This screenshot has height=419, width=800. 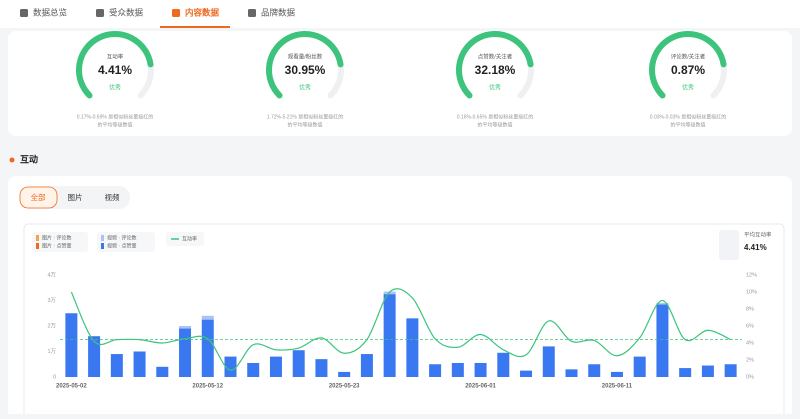 What do you see at coordinates (115, 116) in the screenshot?
I see `metric-note: 0.17%-0.69% 是相似粉丝量级红的` at bounding box center [115, 116].